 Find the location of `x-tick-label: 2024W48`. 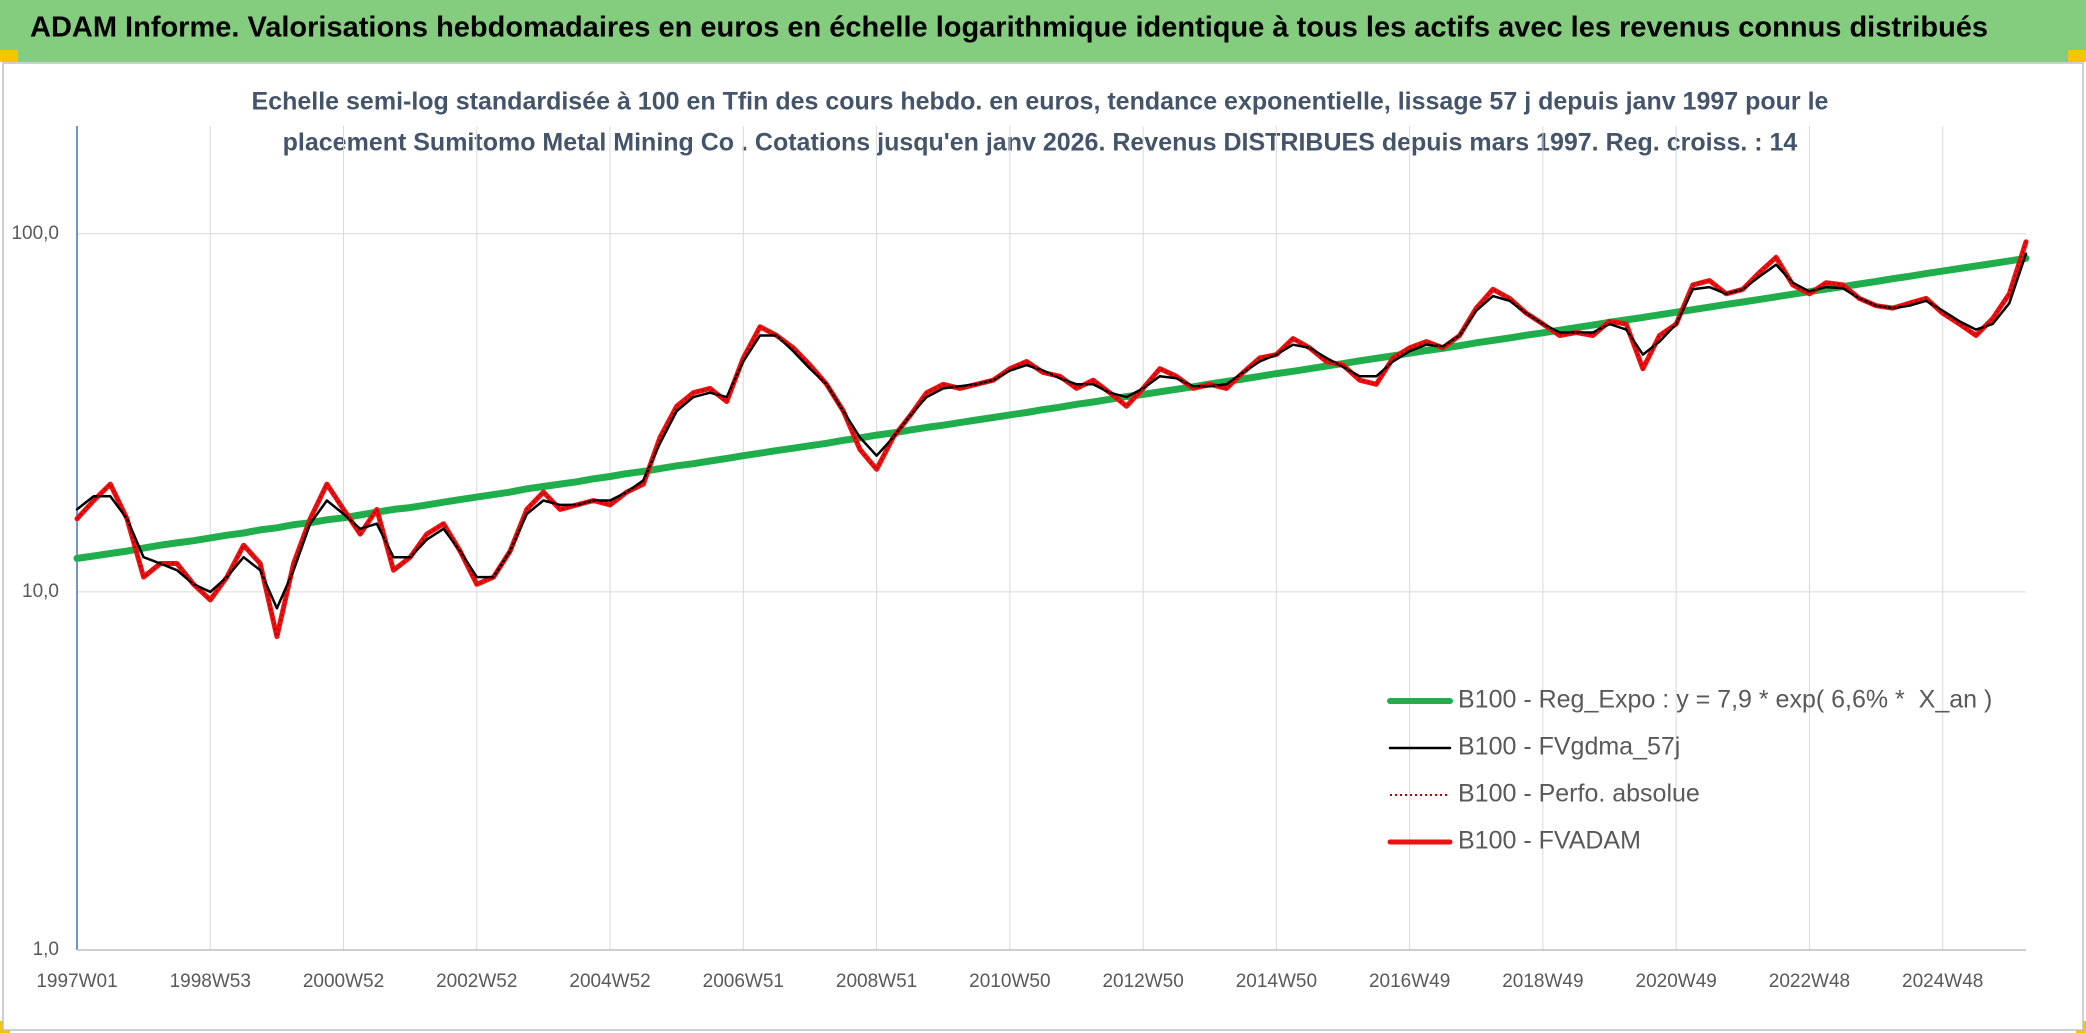

x-tick-label: 2024W48 is located at coordinates (1942, 981).